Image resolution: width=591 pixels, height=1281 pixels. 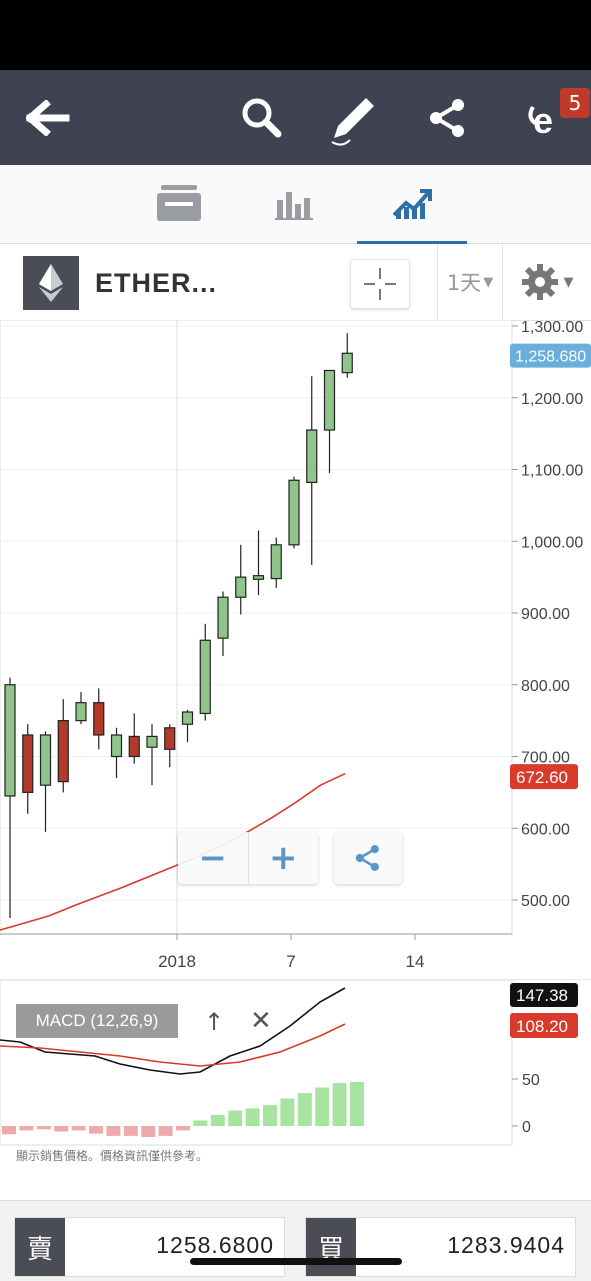 What do you see at coordinates (464, 283) in the screenshot?
I see `period-label: 1天` at bounding box center [464, 283].